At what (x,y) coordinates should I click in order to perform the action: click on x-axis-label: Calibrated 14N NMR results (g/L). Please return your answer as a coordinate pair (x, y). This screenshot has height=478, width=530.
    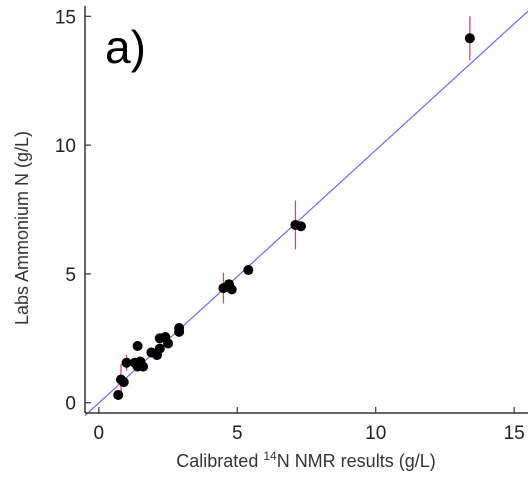
    Looking at the image, I should click on (305, 460).